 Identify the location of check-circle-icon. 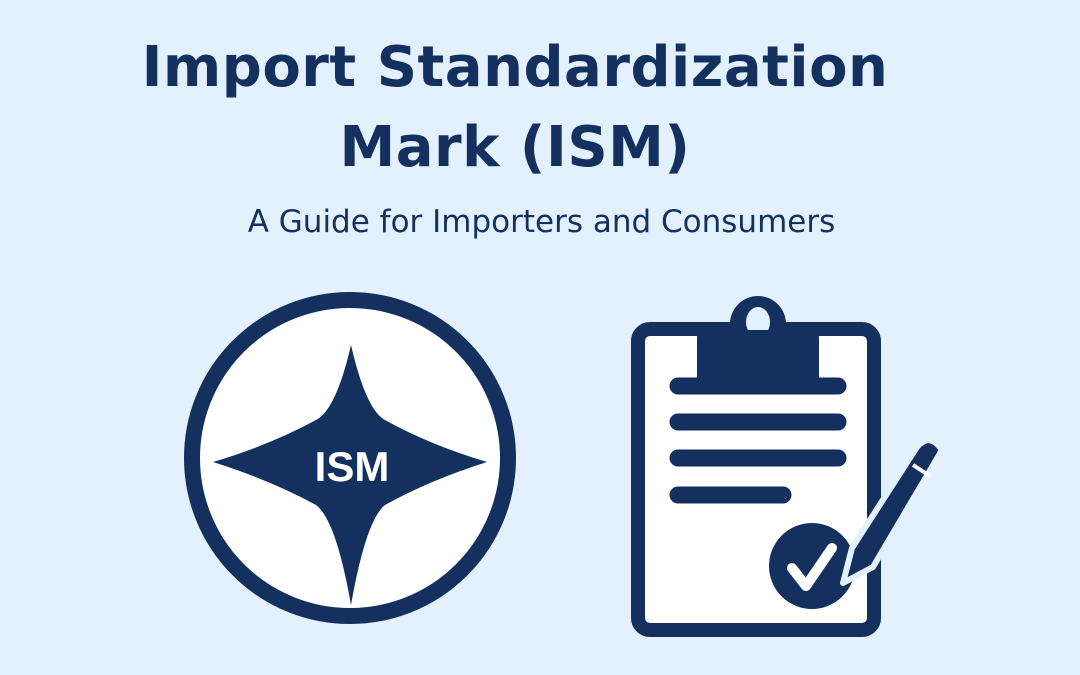
(812, 566).